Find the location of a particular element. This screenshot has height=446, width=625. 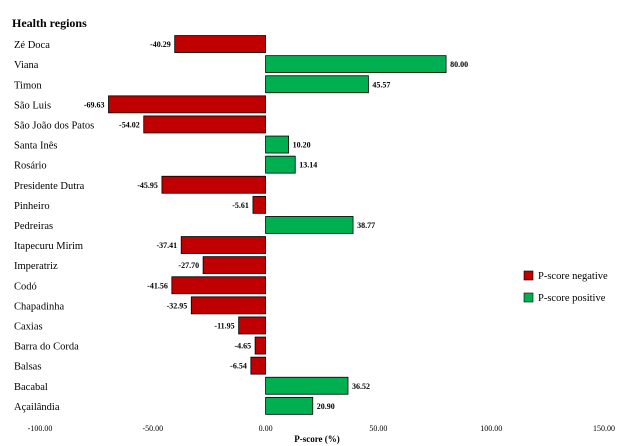

data-label: 13.14 is located at coordinates (308, 165).